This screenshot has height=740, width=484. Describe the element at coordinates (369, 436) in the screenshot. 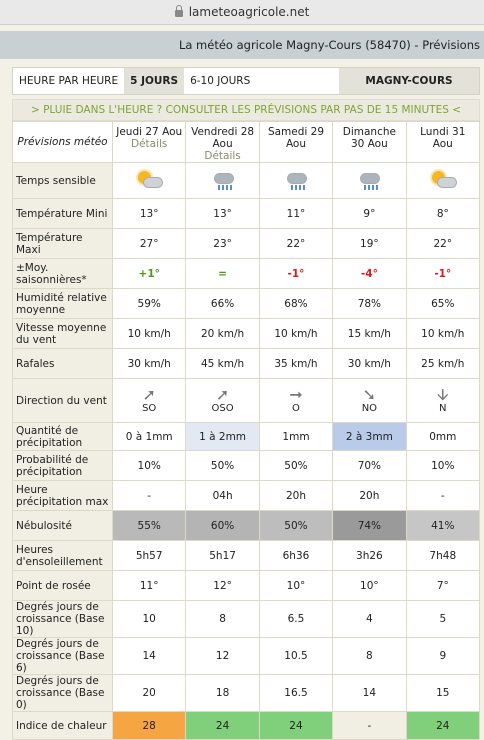

I see `value-cell: 2 à 3mm` at that location.